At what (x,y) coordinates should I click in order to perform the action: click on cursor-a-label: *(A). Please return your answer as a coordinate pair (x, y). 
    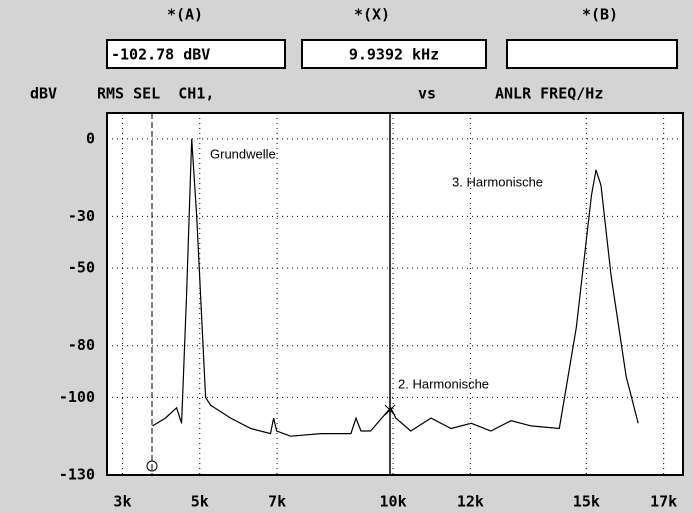
    Looking at the image, I should click on (185, 15).